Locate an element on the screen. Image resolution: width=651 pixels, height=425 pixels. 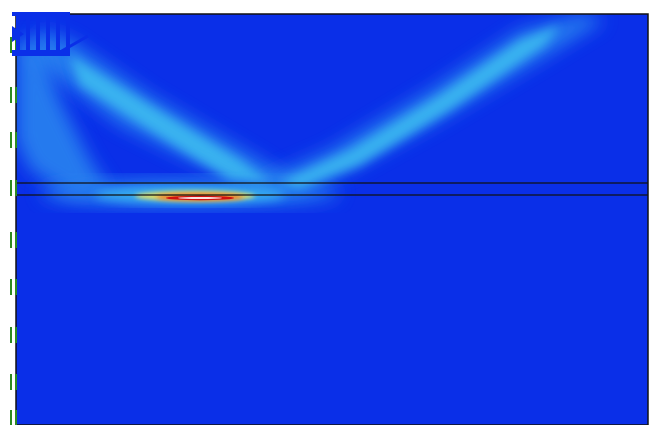
applied-load-icon is located at coordinates (50, 34).